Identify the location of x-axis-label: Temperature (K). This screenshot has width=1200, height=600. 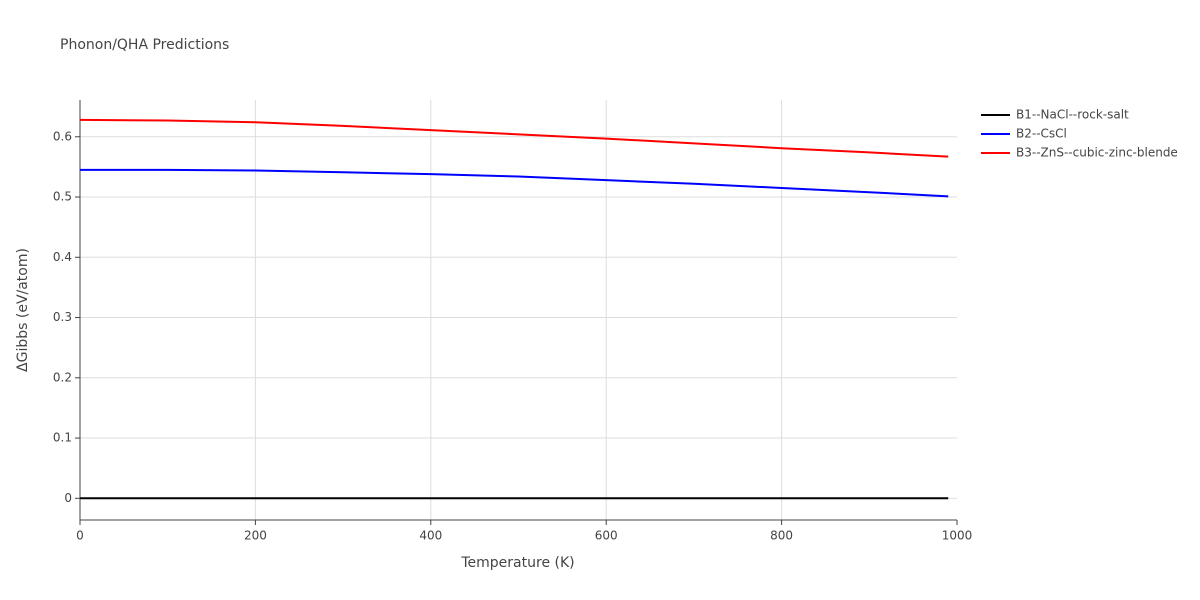
(517, 563).